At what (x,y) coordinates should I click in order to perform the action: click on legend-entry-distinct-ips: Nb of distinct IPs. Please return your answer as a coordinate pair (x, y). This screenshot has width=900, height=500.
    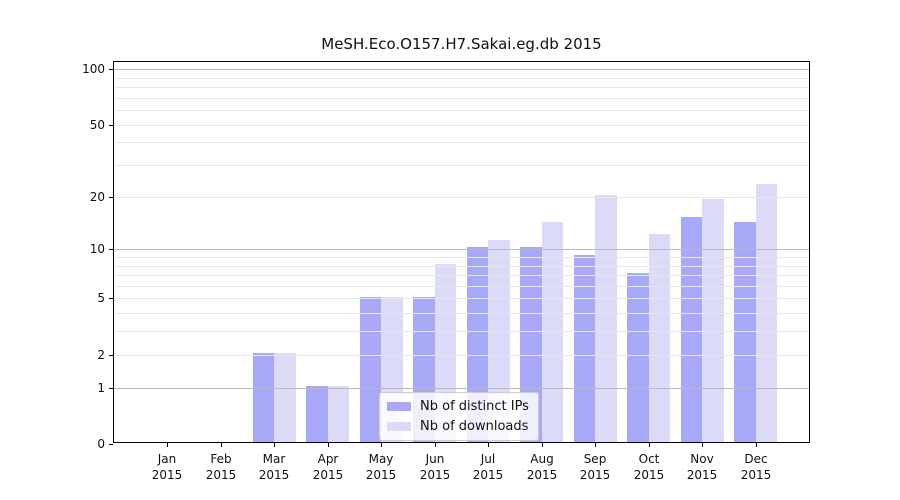
    Looking at the image, I should click on (458, 406).